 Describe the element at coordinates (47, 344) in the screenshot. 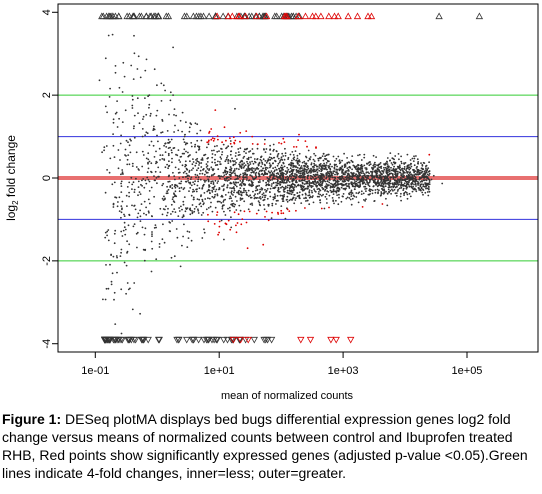

I see `y-tick-label-4: -4` at that location.